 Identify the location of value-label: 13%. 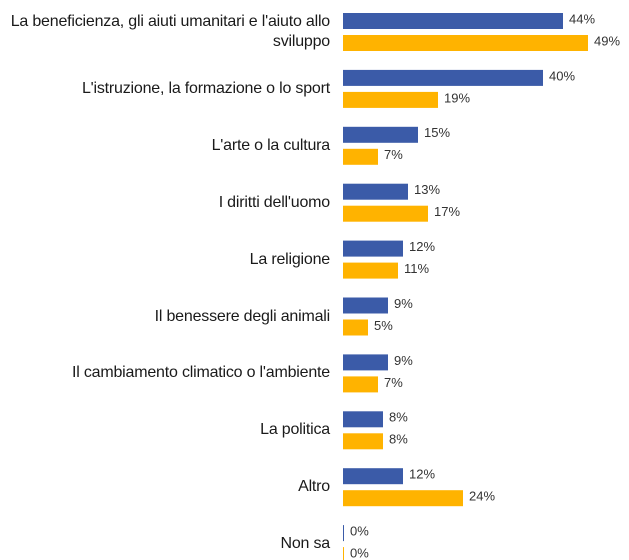
(427, 189).